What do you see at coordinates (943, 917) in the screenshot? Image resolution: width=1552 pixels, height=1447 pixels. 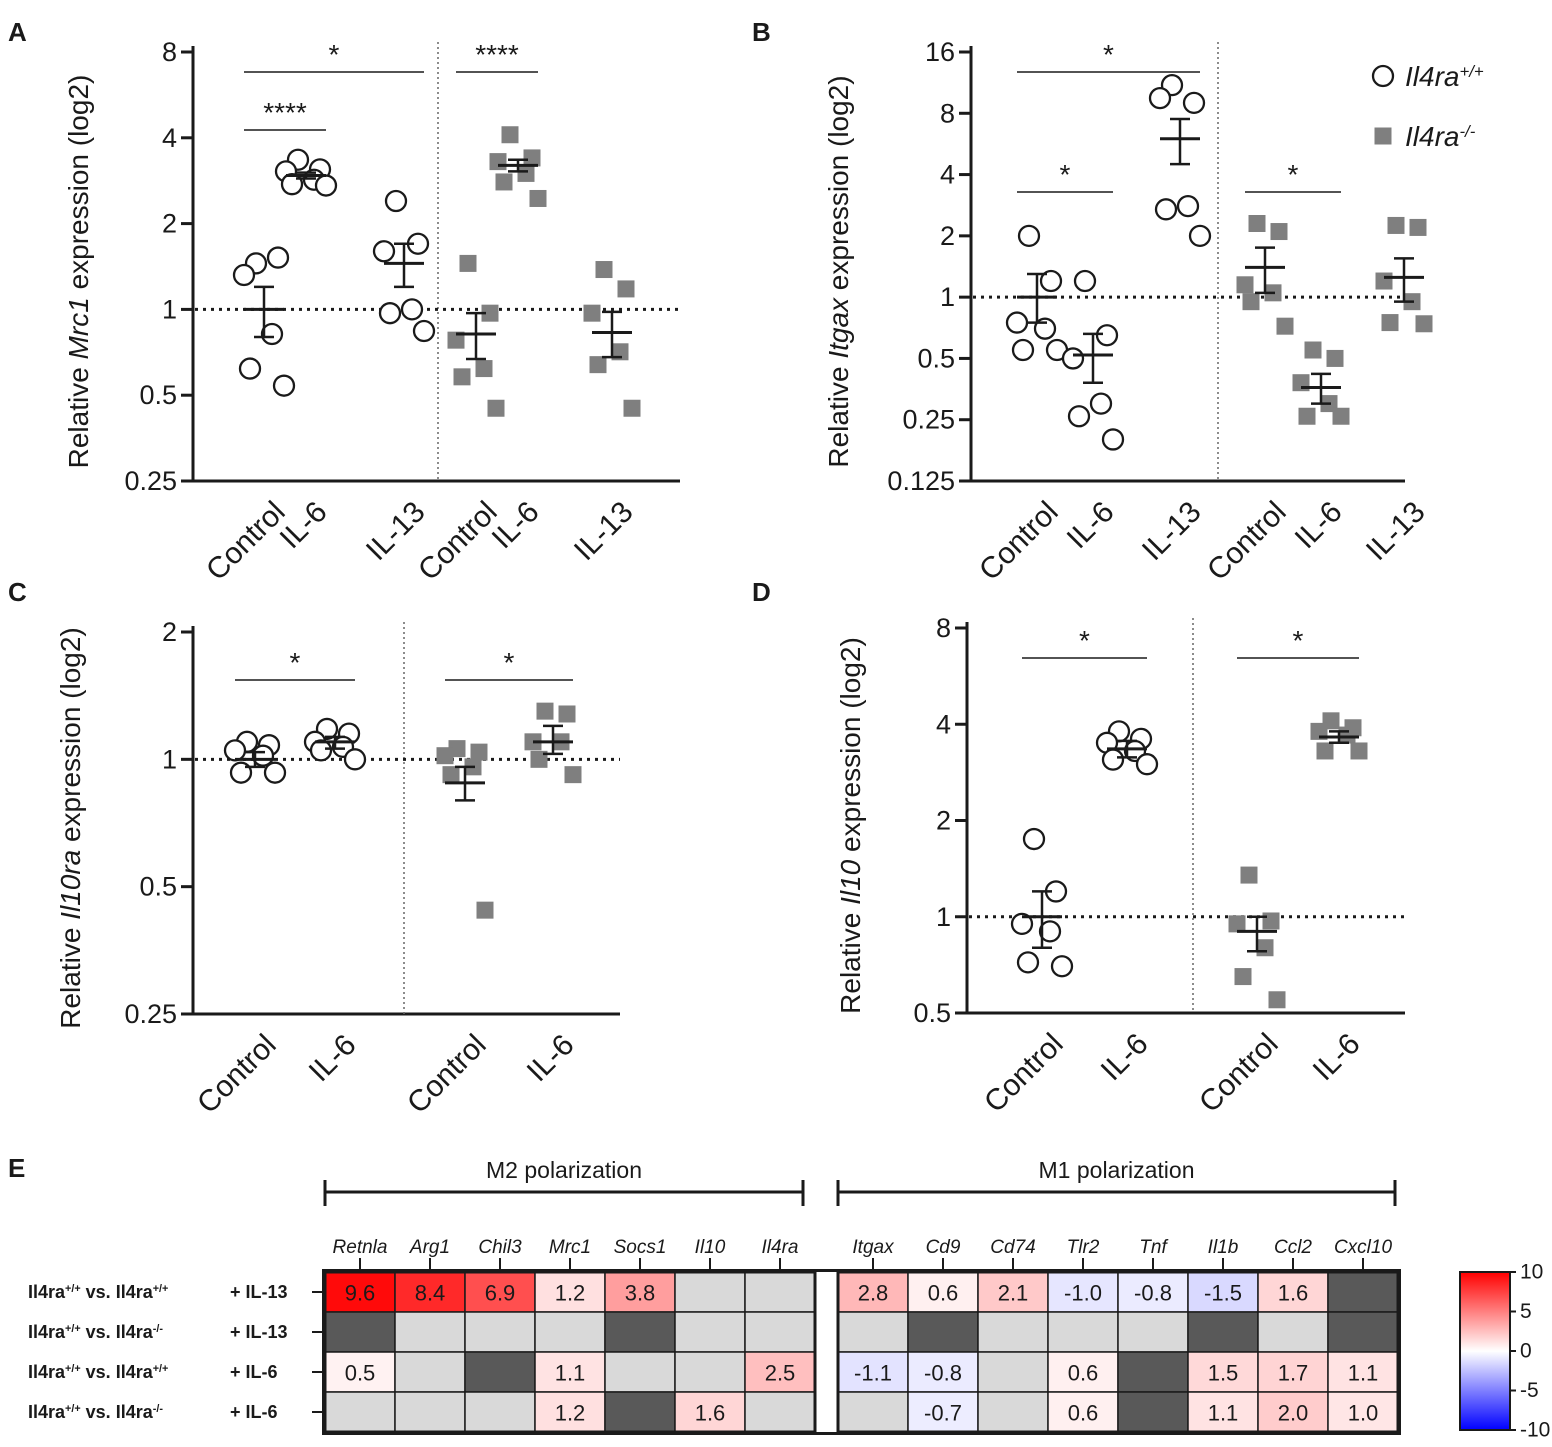 I see `panel-d-ytick-label: 1` at bounding box center [943, 917].